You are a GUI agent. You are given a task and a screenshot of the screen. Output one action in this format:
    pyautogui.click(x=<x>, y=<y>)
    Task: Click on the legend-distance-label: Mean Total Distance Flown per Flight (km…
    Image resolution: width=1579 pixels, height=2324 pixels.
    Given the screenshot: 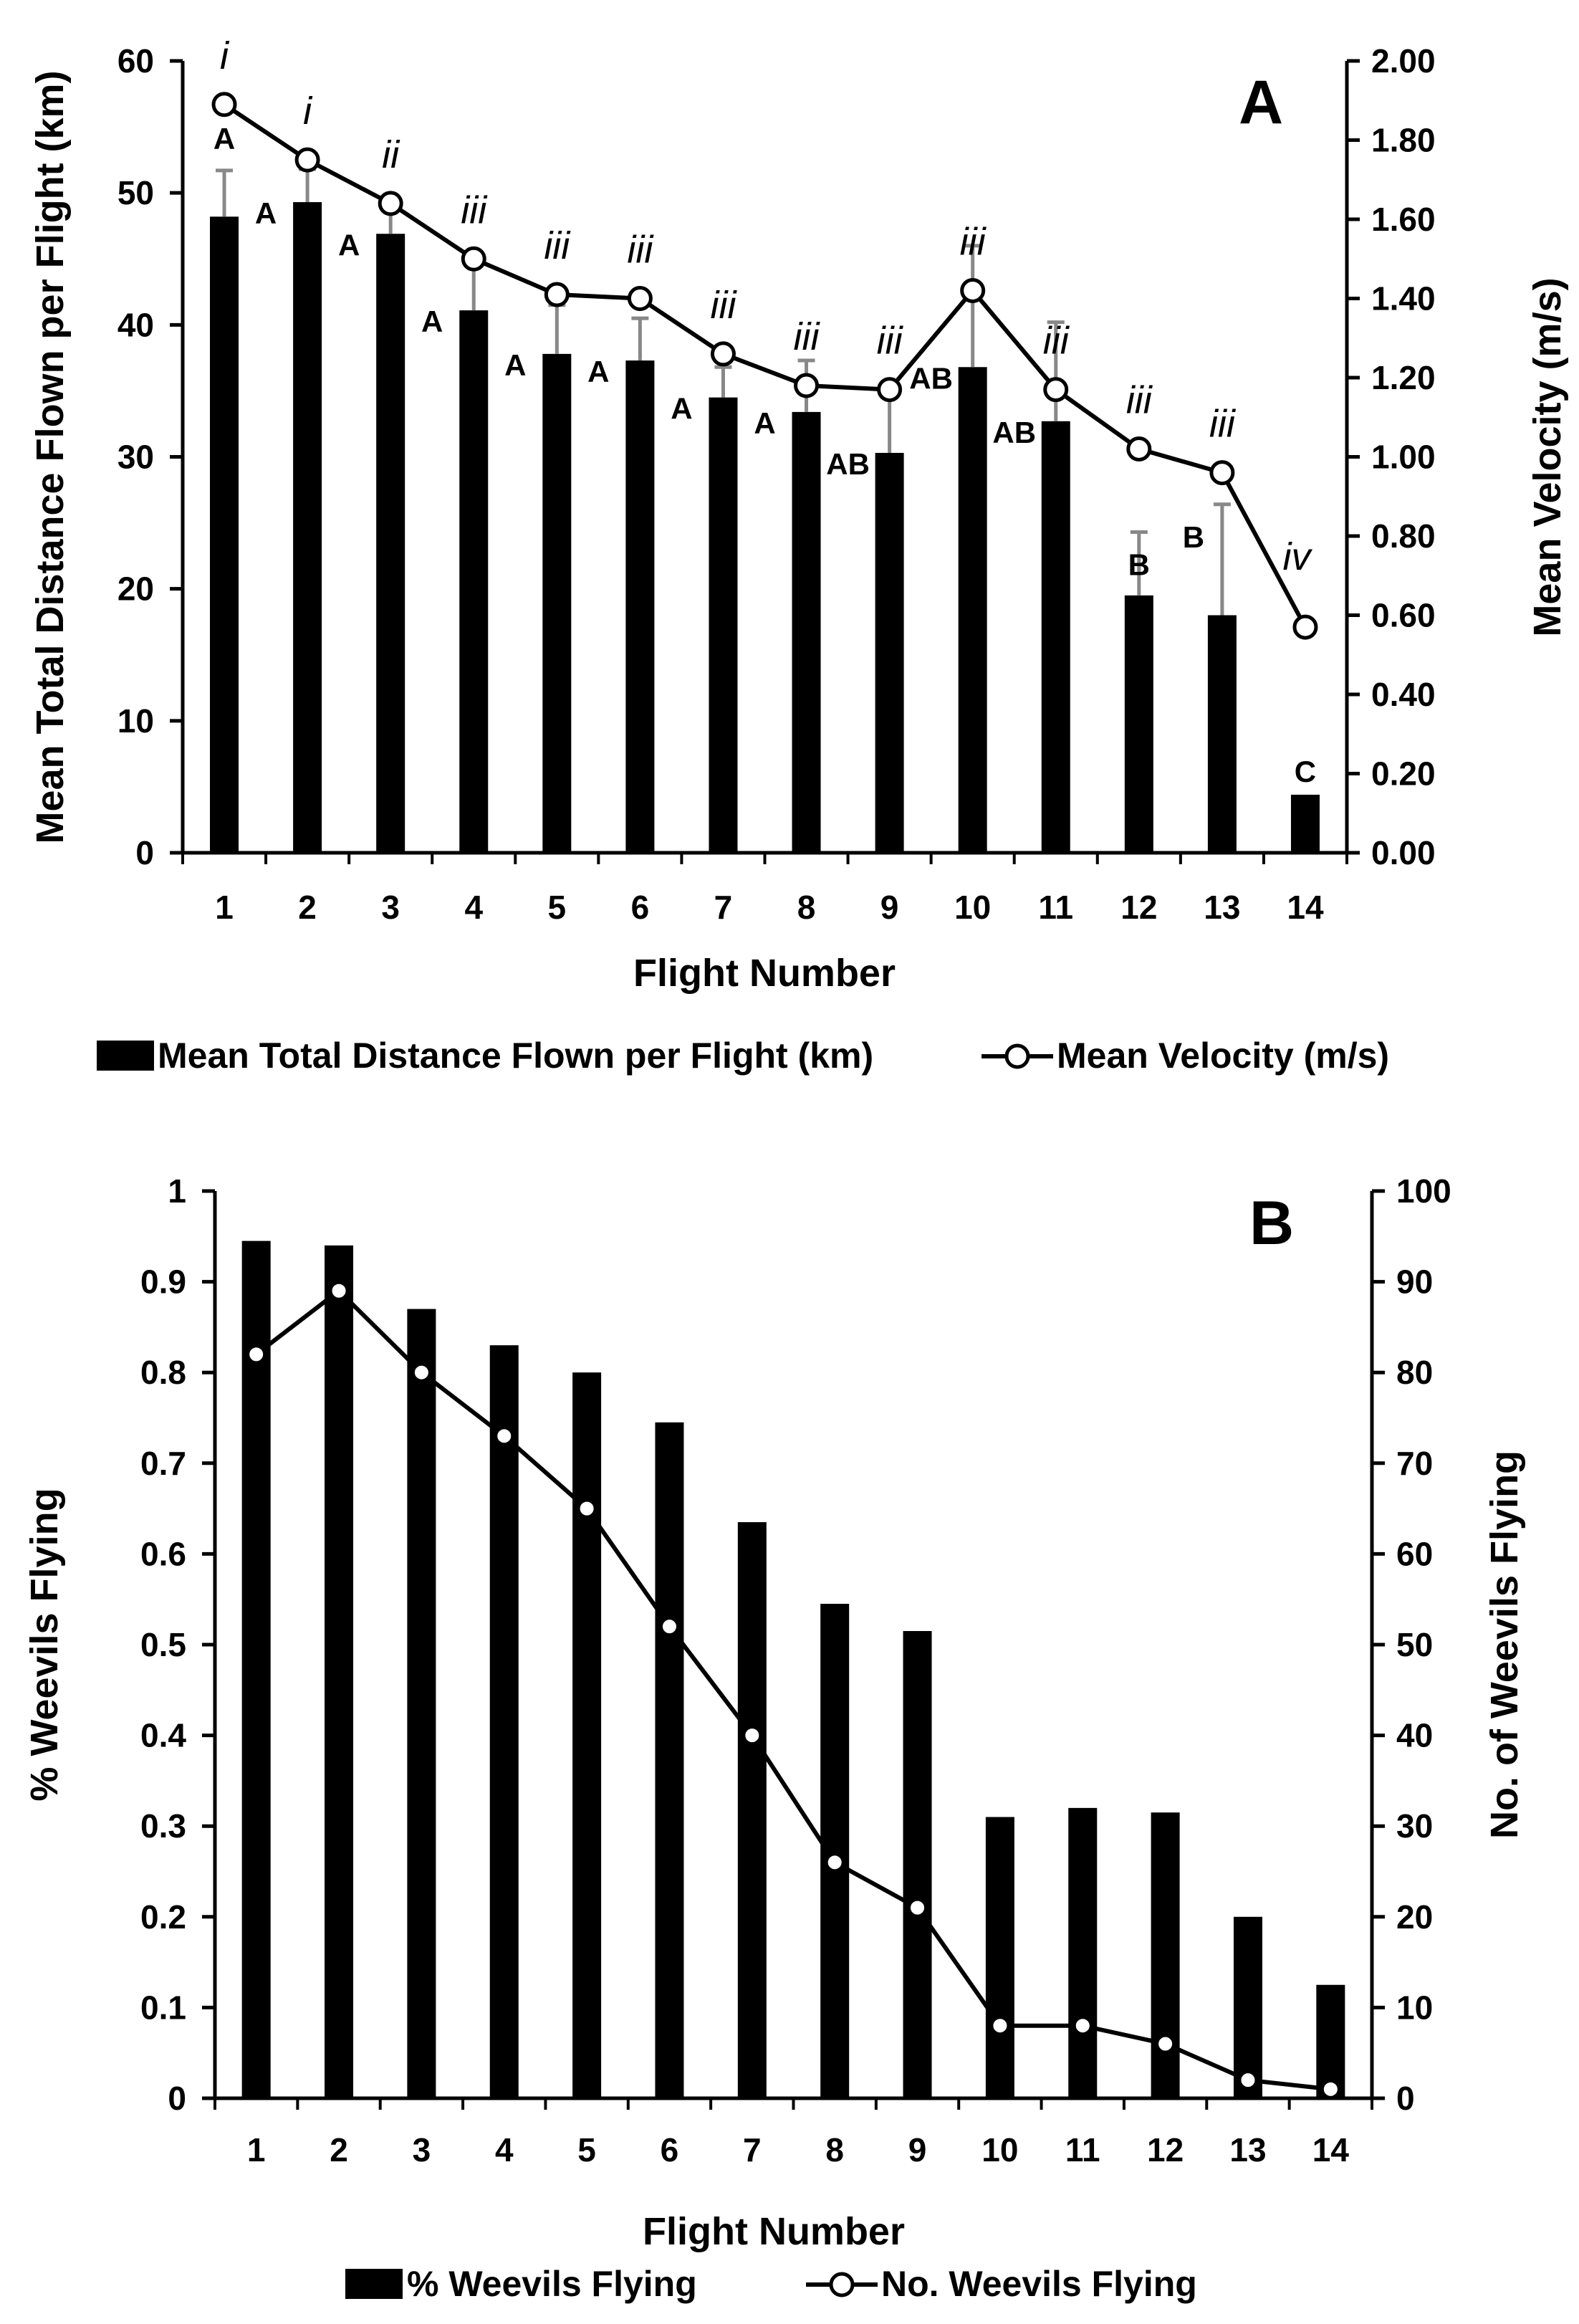 What is the action you would take?
    pyautogui.click(x=515, y=1056)
    